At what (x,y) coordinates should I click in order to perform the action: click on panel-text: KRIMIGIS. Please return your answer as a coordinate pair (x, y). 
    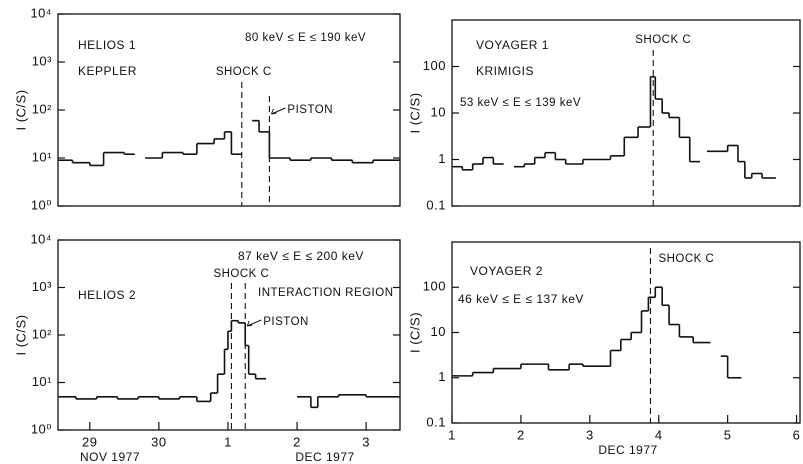
    Looking at the image, I should click on (505, 71).